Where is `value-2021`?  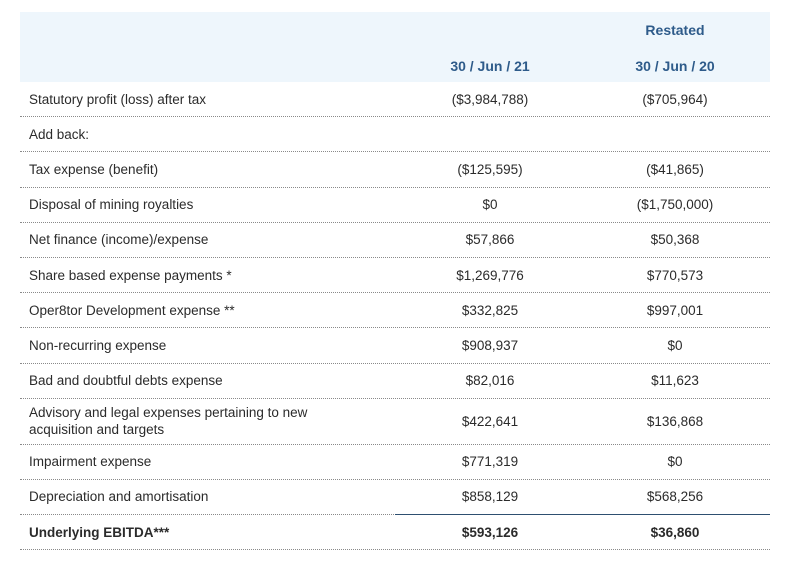
value-2021 is located at coordinates (490, 134).